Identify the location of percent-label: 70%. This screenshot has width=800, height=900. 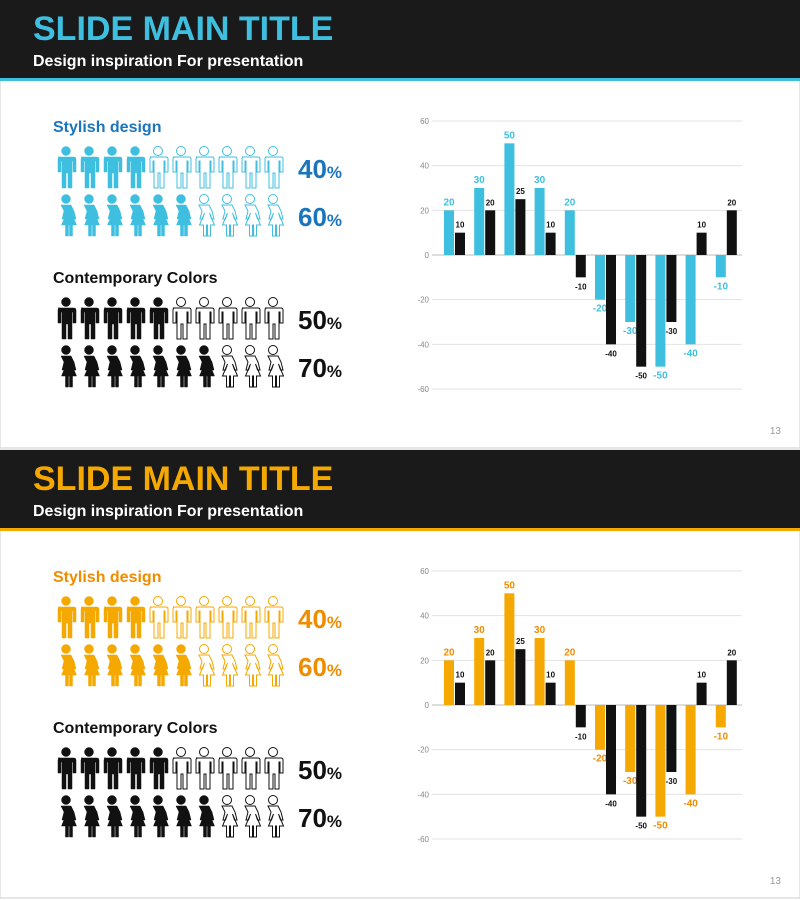
(320, 368).